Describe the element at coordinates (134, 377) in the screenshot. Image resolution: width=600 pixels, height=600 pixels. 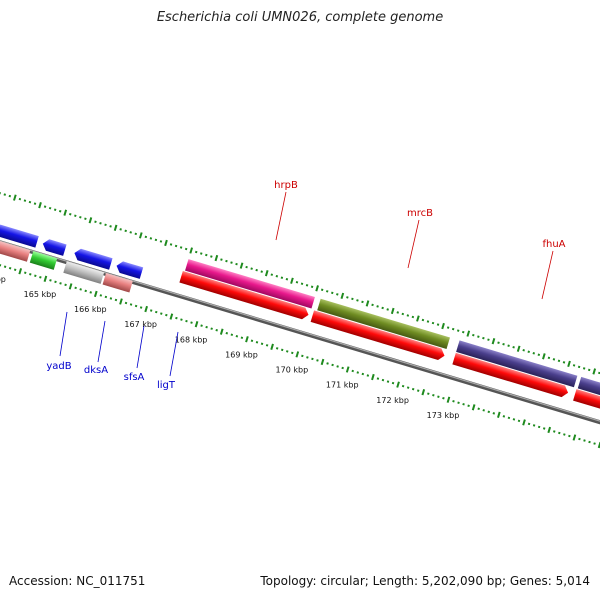
I see `gene-label-sfsA: sfsA` at that location.